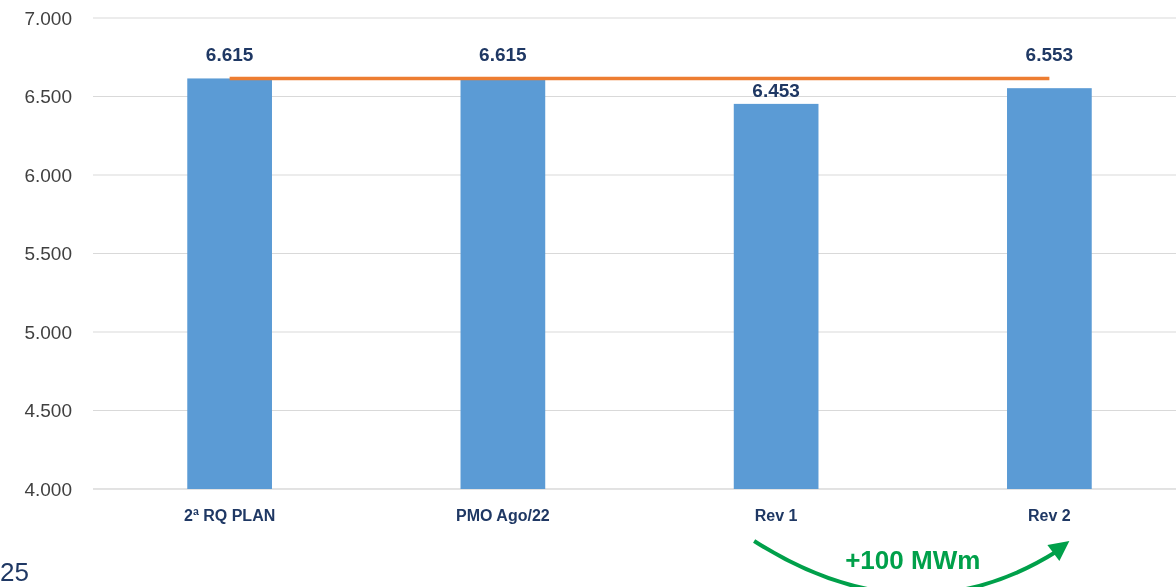 The image size is (1176, 587). Describe the element at coordinates (48, 489) in the screenshot. I see `y-tick-label: 4.000` at that location.